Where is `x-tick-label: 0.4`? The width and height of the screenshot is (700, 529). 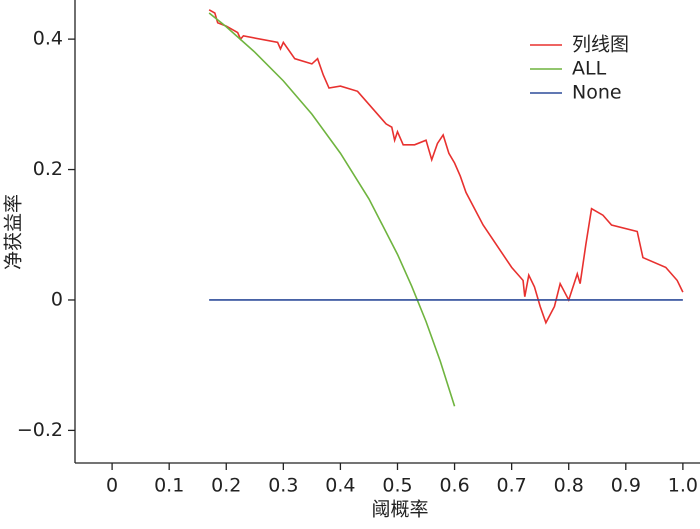
x-tick-label: 0.4 is located at coordinates (340, 486).